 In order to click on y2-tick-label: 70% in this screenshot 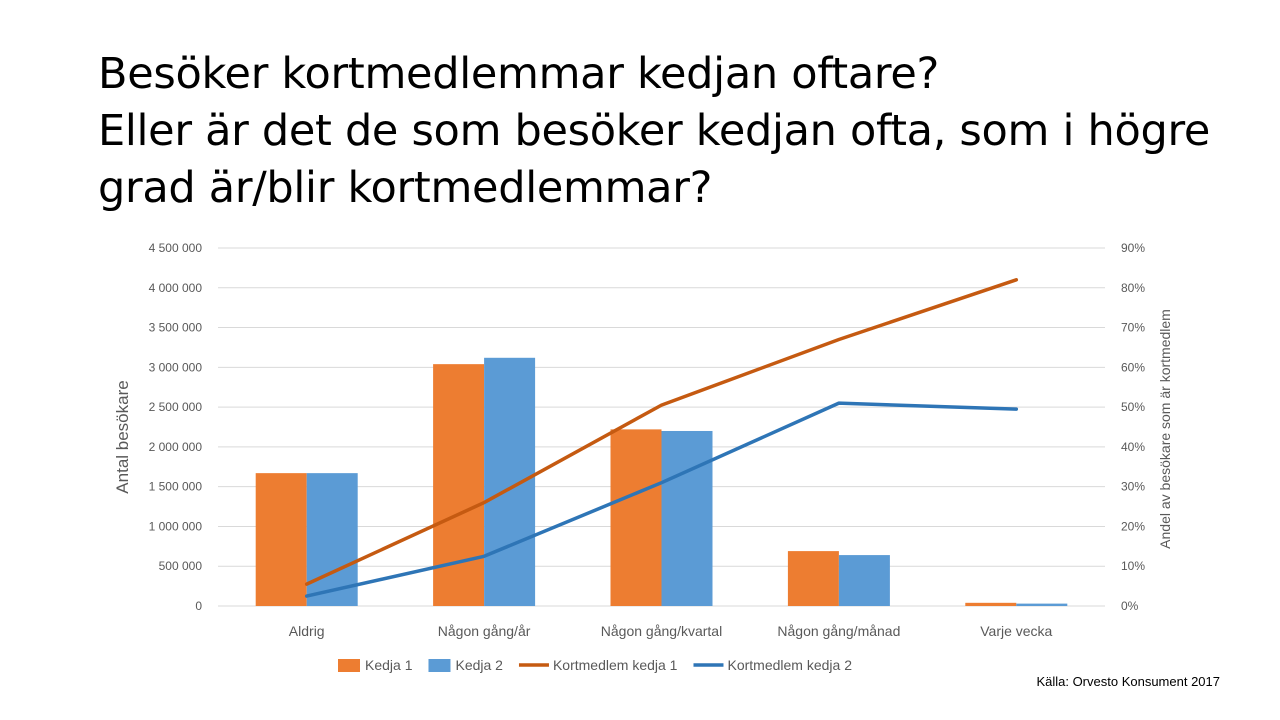, I will do `click(1133, 328)`.